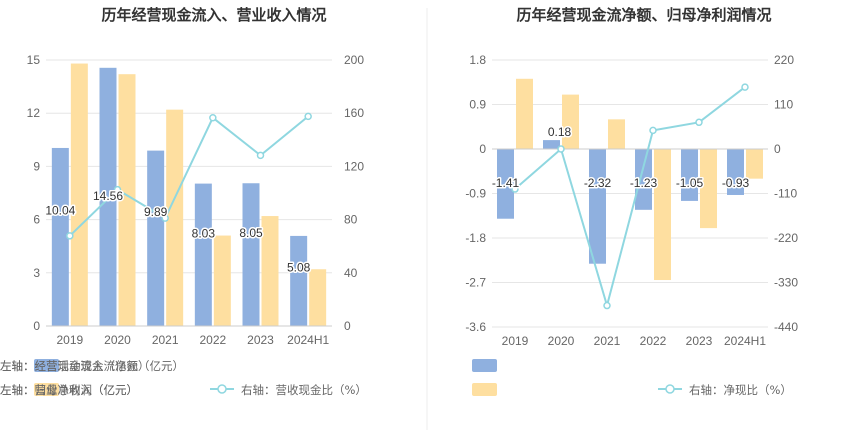 The image size is (850, 437). Describe the element at coordinates (475, 194) in the screenshot. I see `left-axis-tick-label: -0.9` at that location.